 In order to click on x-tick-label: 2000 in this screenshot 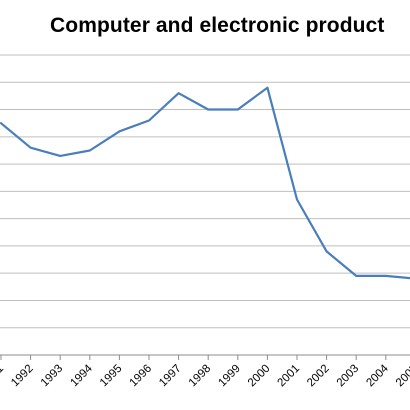, I will do `click(259, 376)`.